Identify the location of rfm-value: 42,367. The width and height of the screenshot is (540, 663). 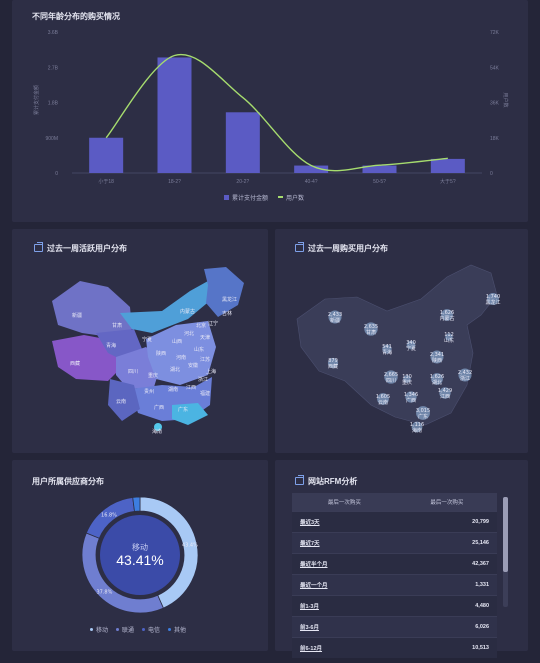
(446, 564).